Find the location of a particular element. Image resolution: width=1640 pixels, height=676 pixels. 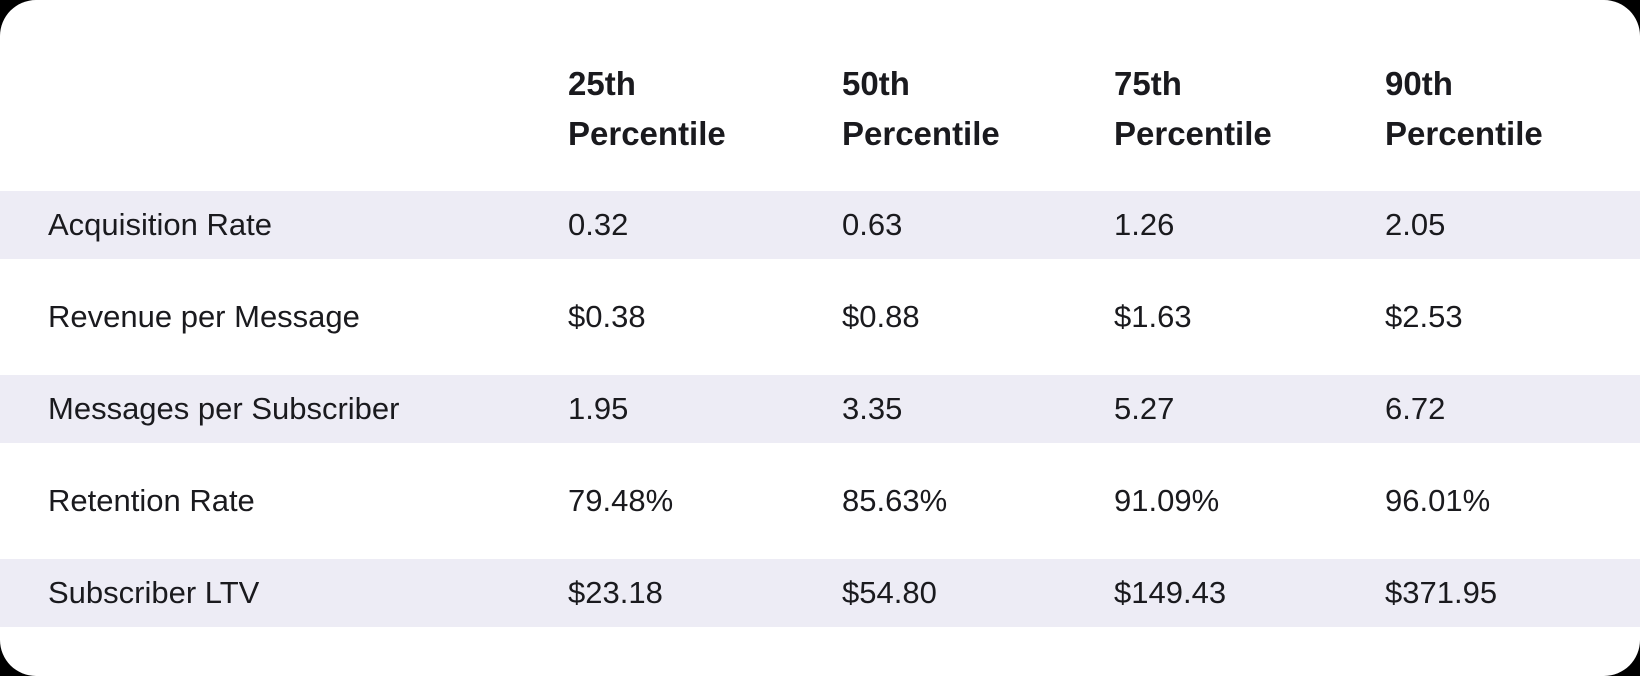

cell-value: 79.48% is located at coordinates (621, 500).